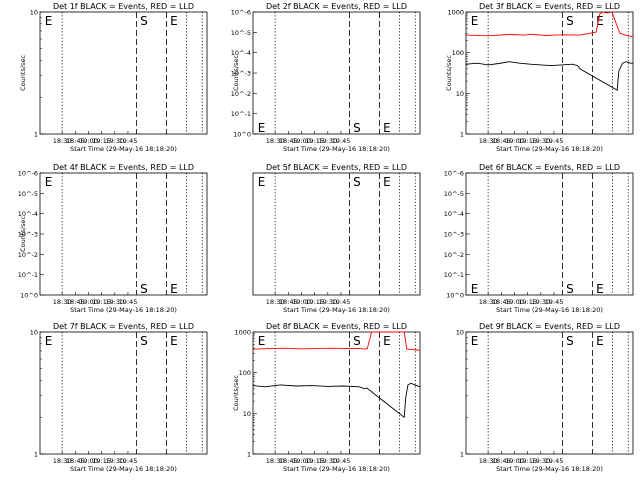  Describe the element at coordinates (123, 167) in the screenshot. I see `panel-title: Det 4f BLACK = Events, RED = LLD` at that location.